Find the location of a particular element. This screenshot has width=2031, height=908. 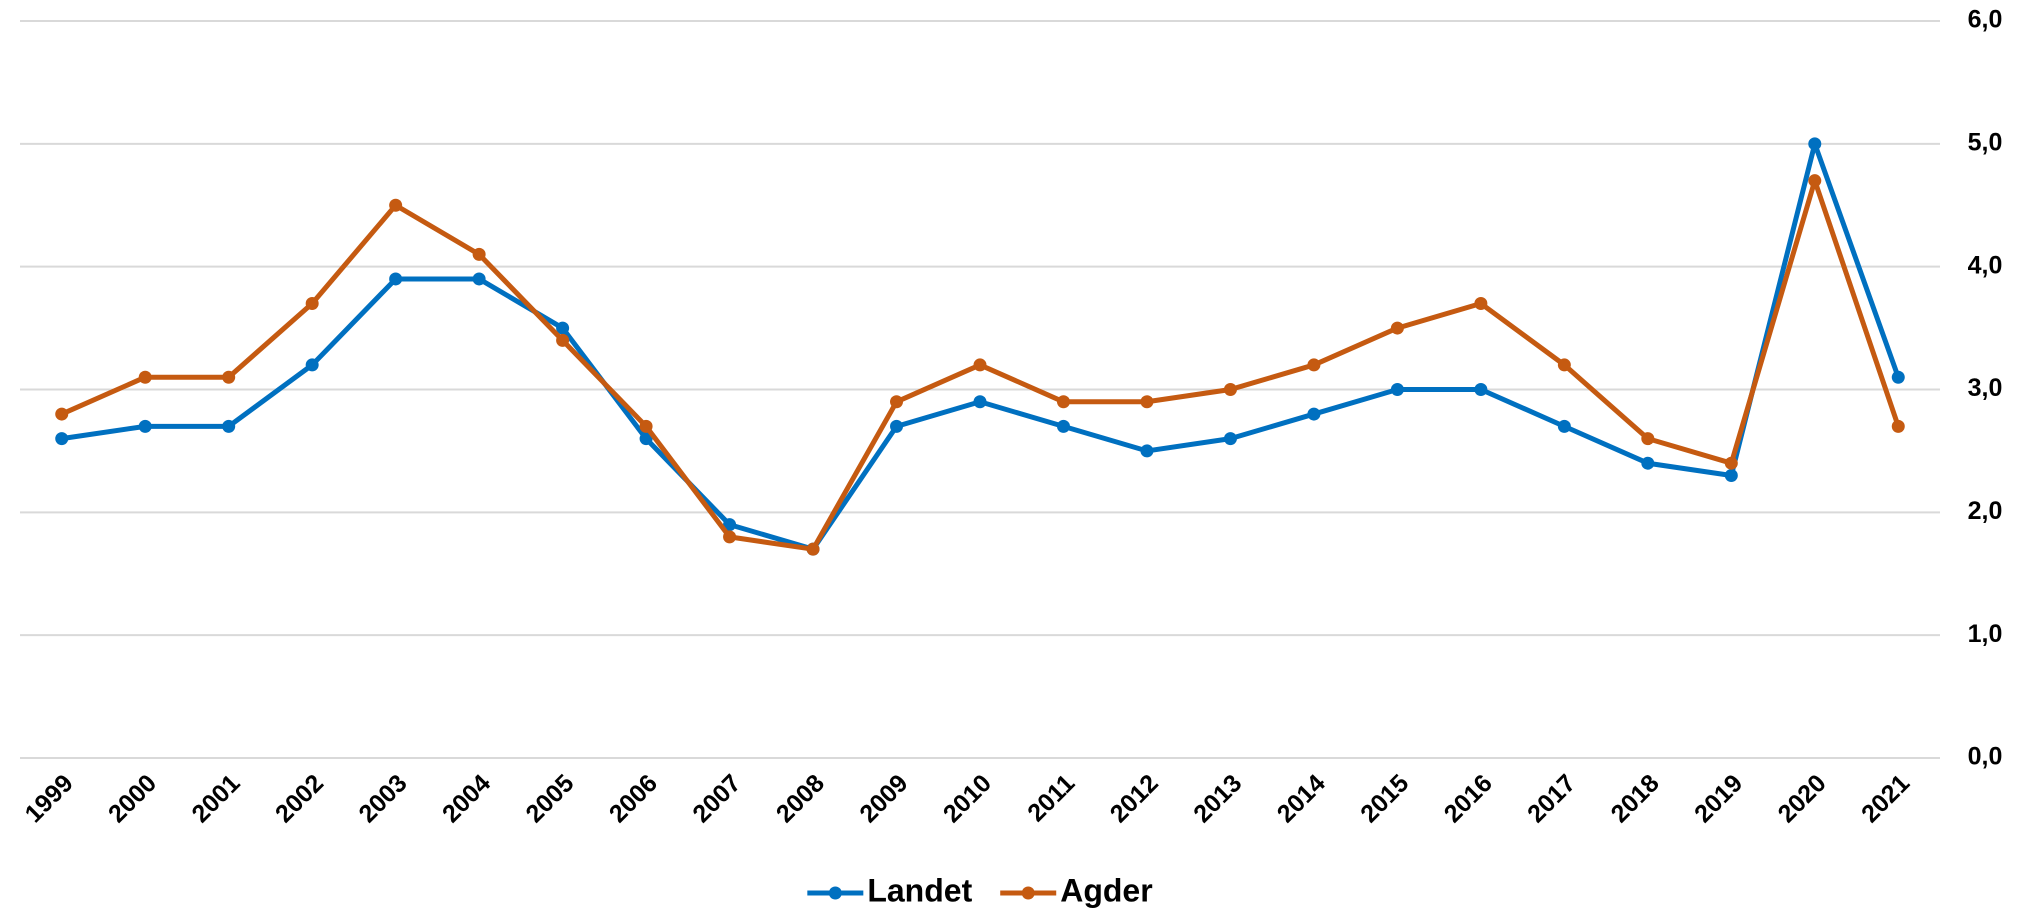

y-tick-label: 5,0 is located at coordinates (1985, 142).